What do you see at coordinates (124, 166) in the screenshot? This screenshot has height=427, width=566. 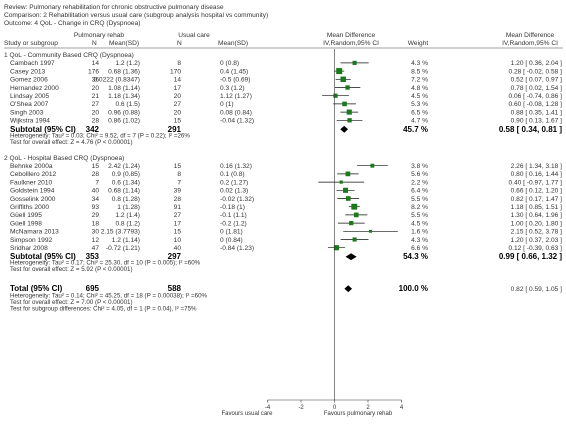 I see `exp-mean-value: 2.42 (1.24)` at bounding box center [124, 166].